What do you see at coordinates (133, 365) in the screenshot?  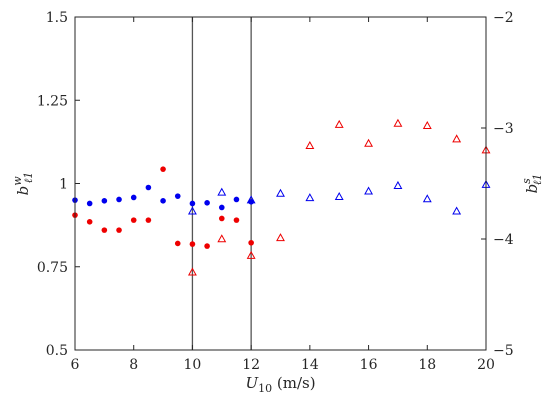 I see `x-tick-label: 8` at bounding box center [133, 365].